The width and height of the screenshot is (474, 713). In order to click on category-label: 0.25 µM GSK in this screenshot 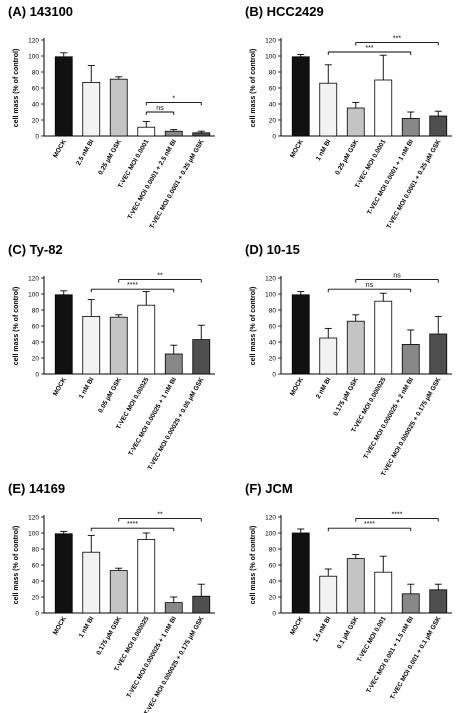, I will do `click(347, 157)`.